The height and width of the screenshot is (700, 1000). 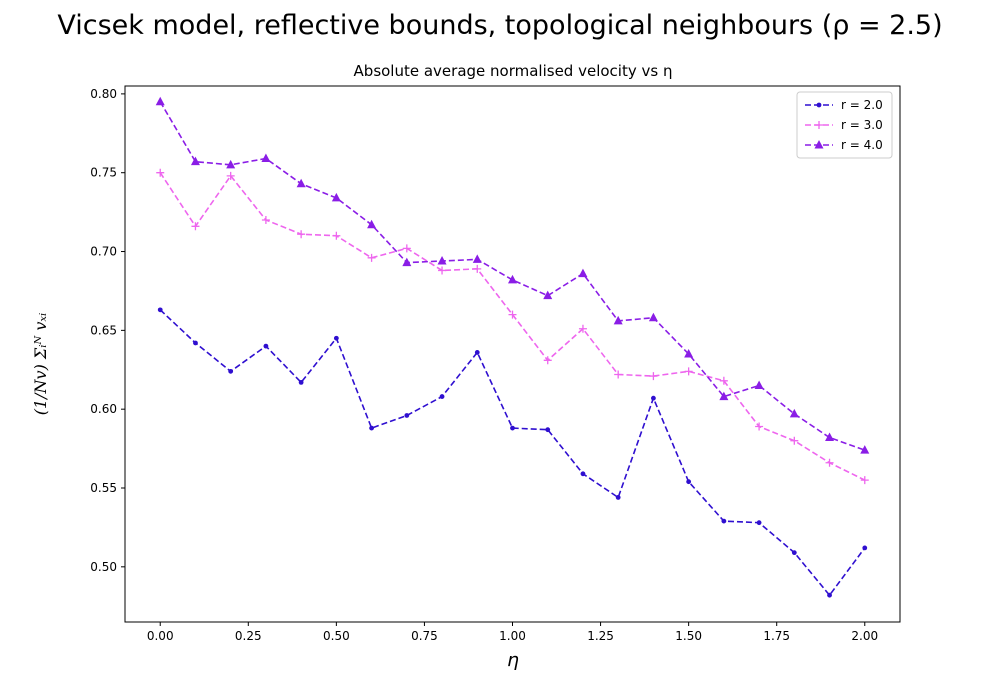 I want to click on y-tick-label: 0.55, so click(x=103, y=488).